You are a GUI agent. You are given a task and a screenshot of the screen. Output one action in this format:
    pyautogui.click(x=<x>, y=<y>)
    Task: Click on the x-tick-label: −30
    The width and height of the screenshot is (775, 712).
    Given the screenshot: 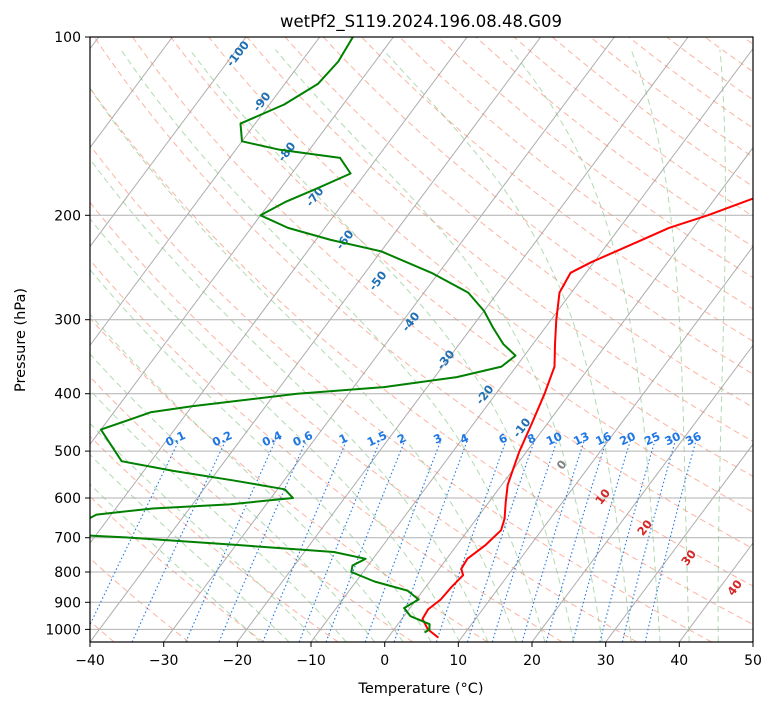 What is the action you would take?
    pyautogui.click(x=164, y=661)
    